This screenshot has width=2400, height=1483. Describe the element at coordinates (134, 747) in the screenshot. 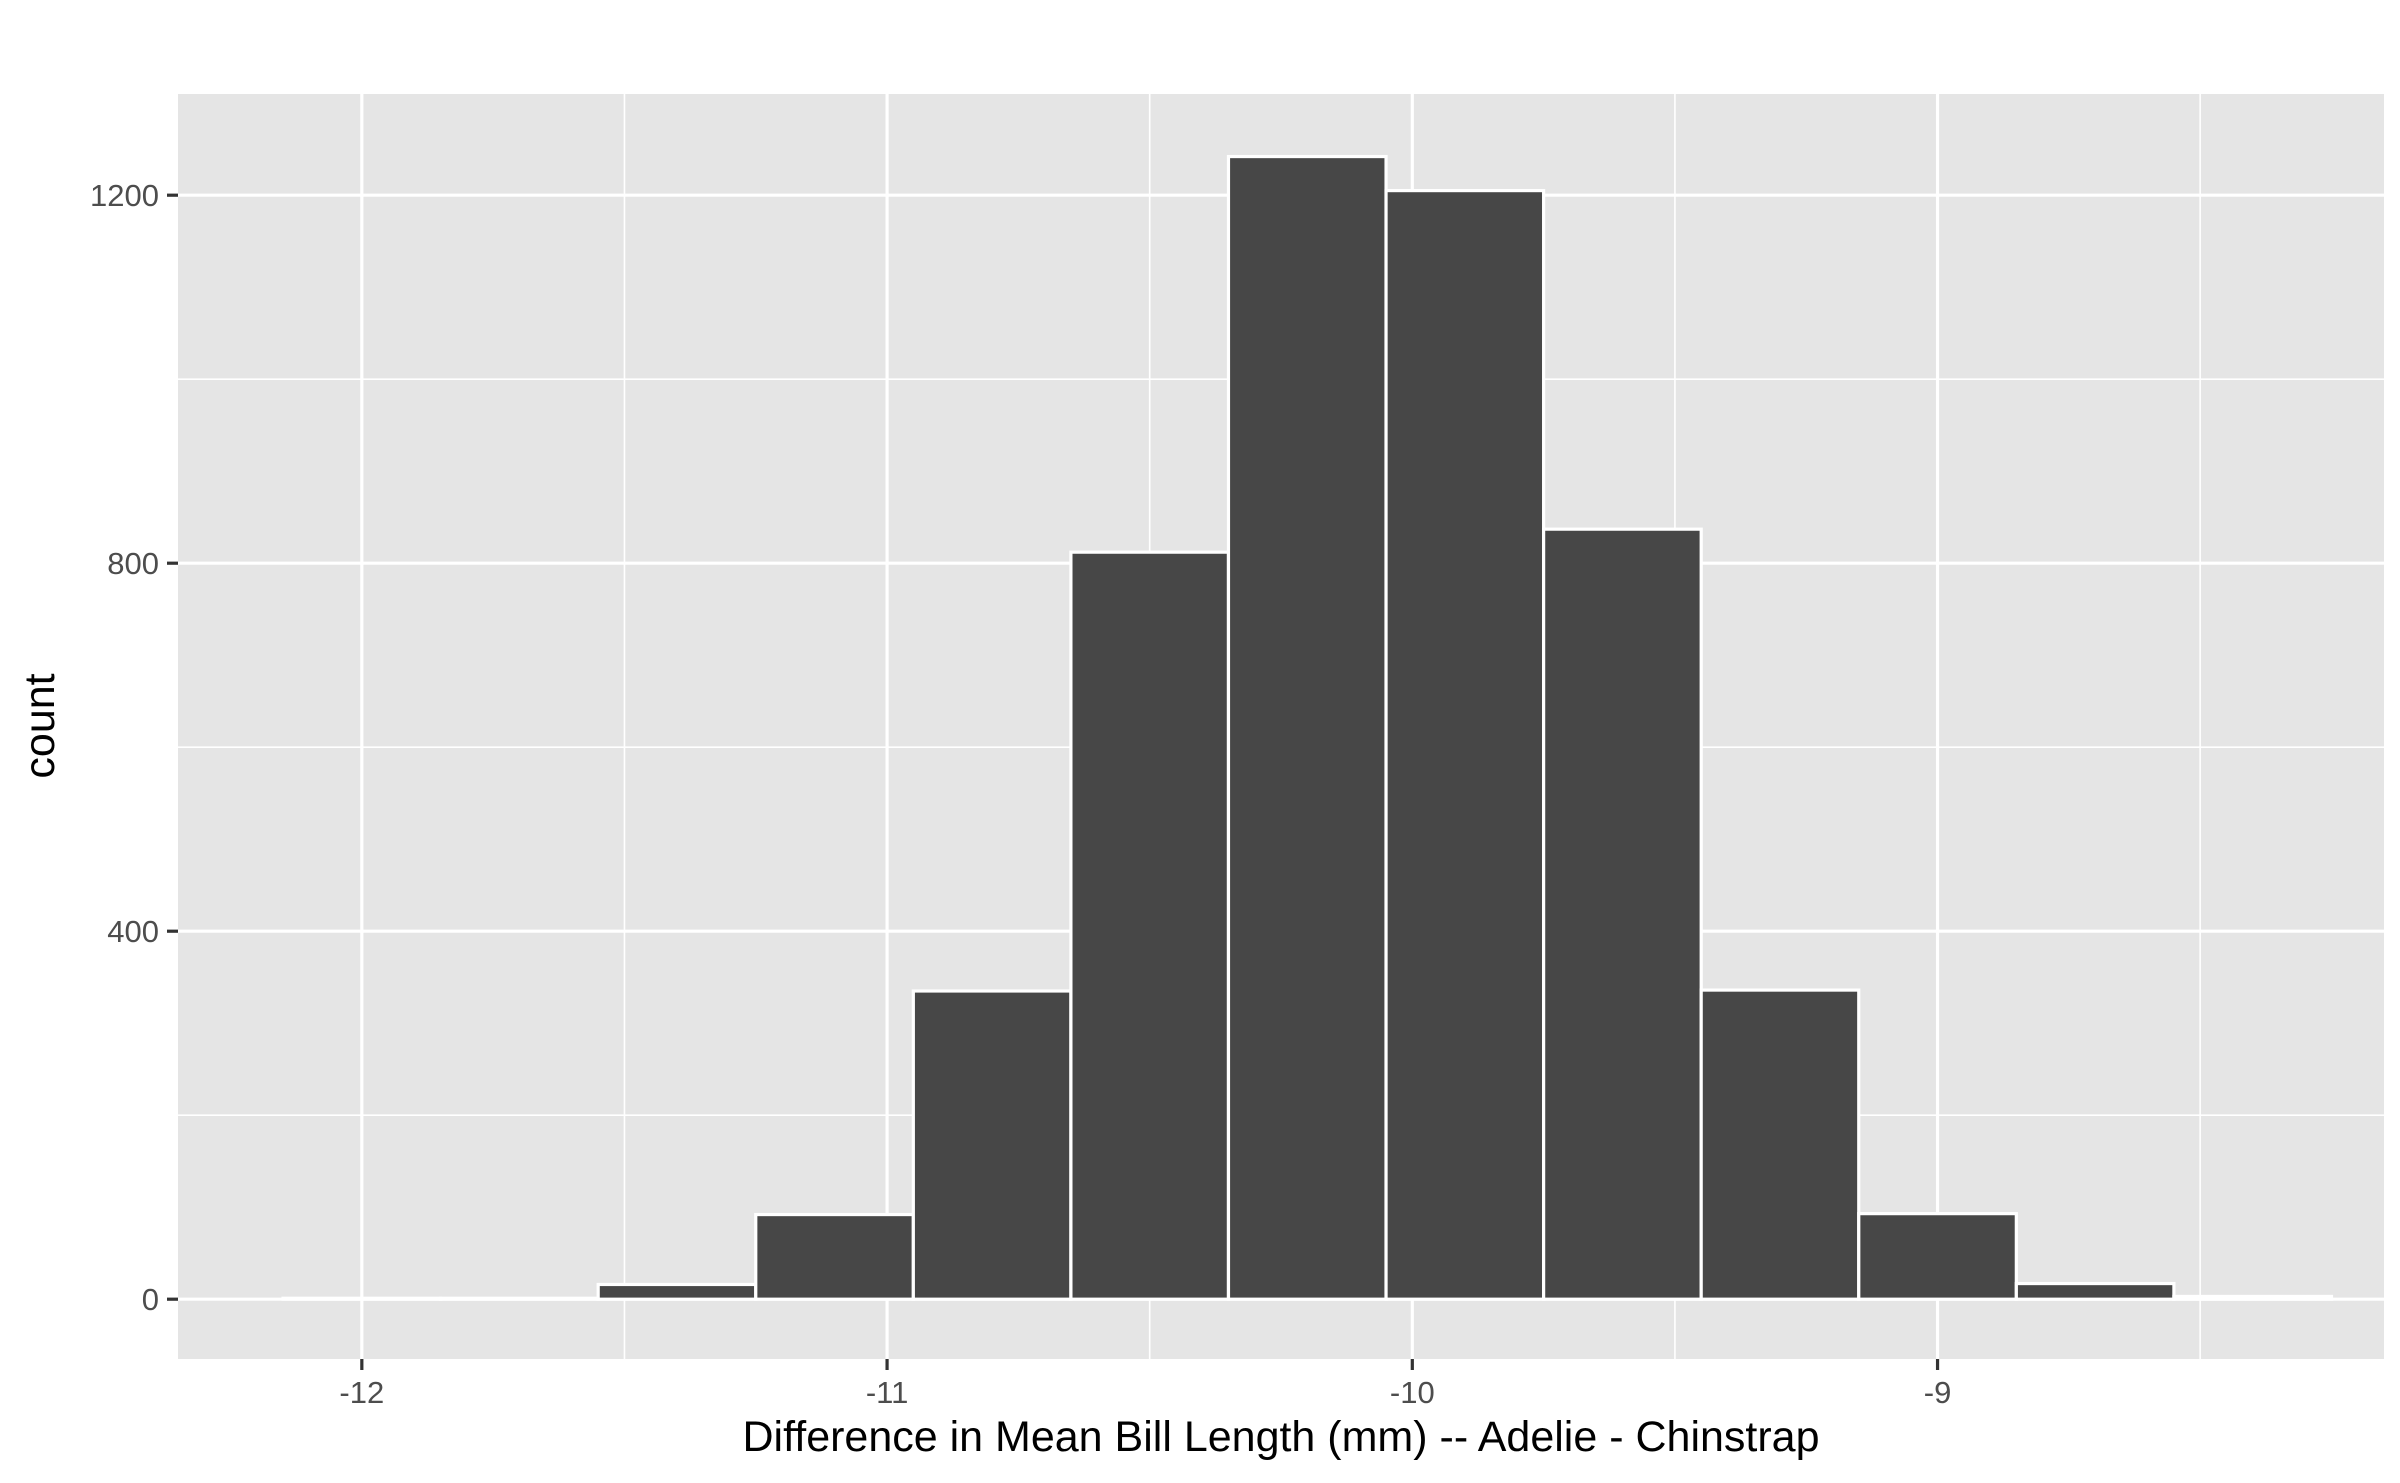

I see `y-axis: 0 400 800 1200` at that location.